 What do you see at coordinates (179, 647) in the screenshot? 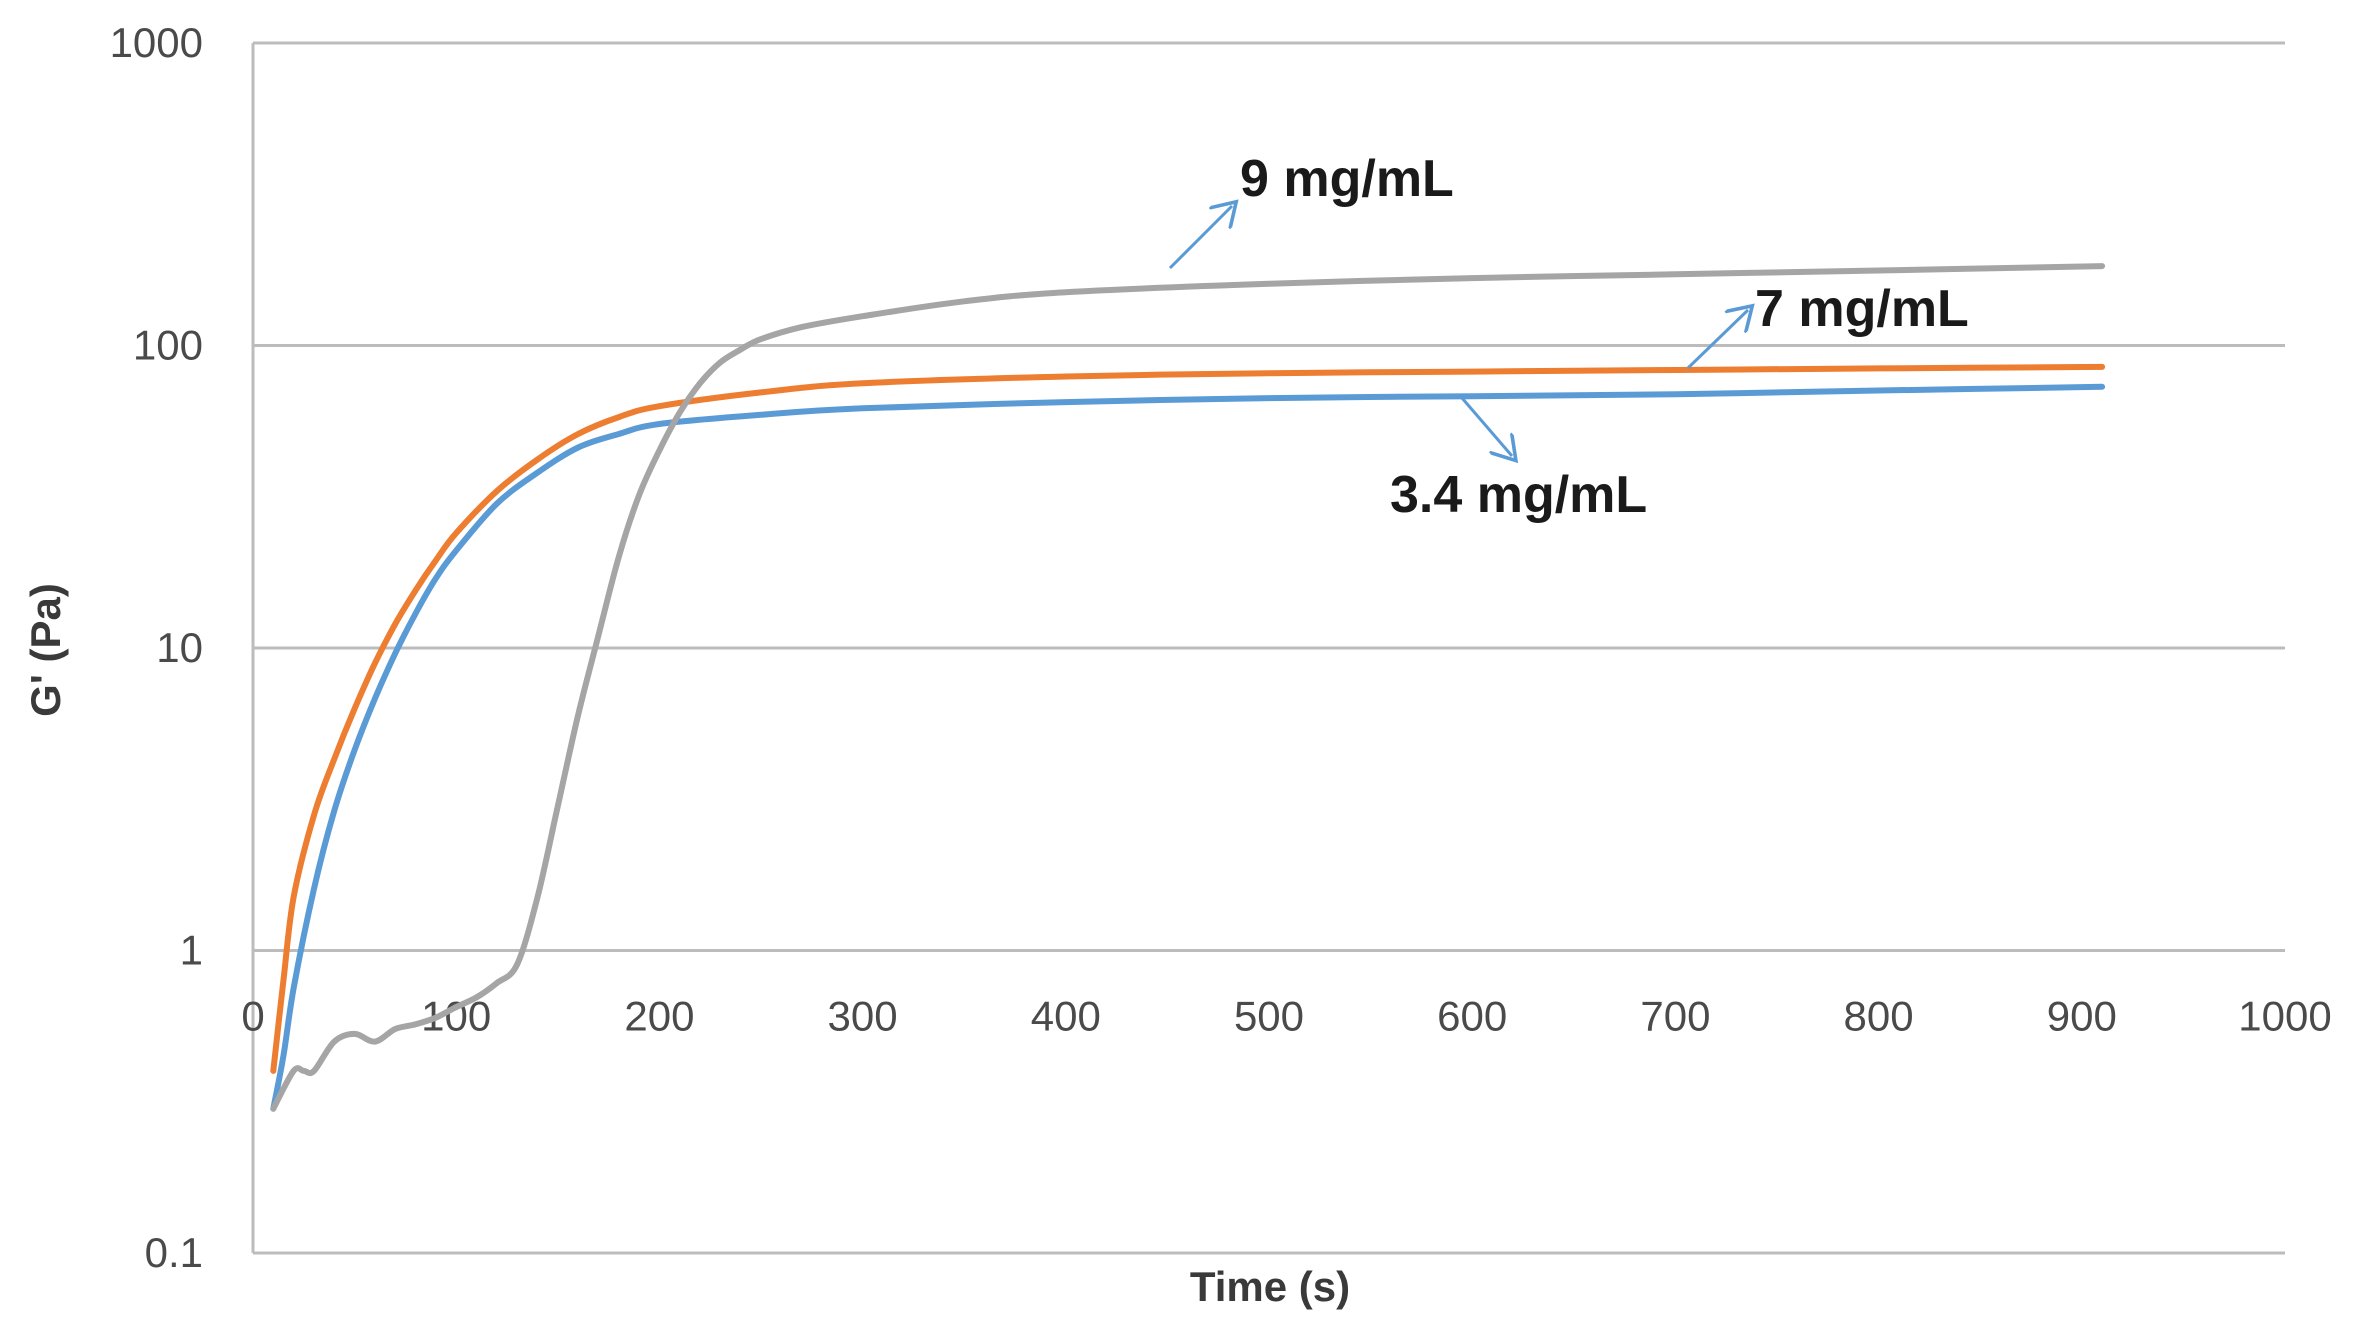
I see `y-tick-label: 10` at bounding box center [179, 647].